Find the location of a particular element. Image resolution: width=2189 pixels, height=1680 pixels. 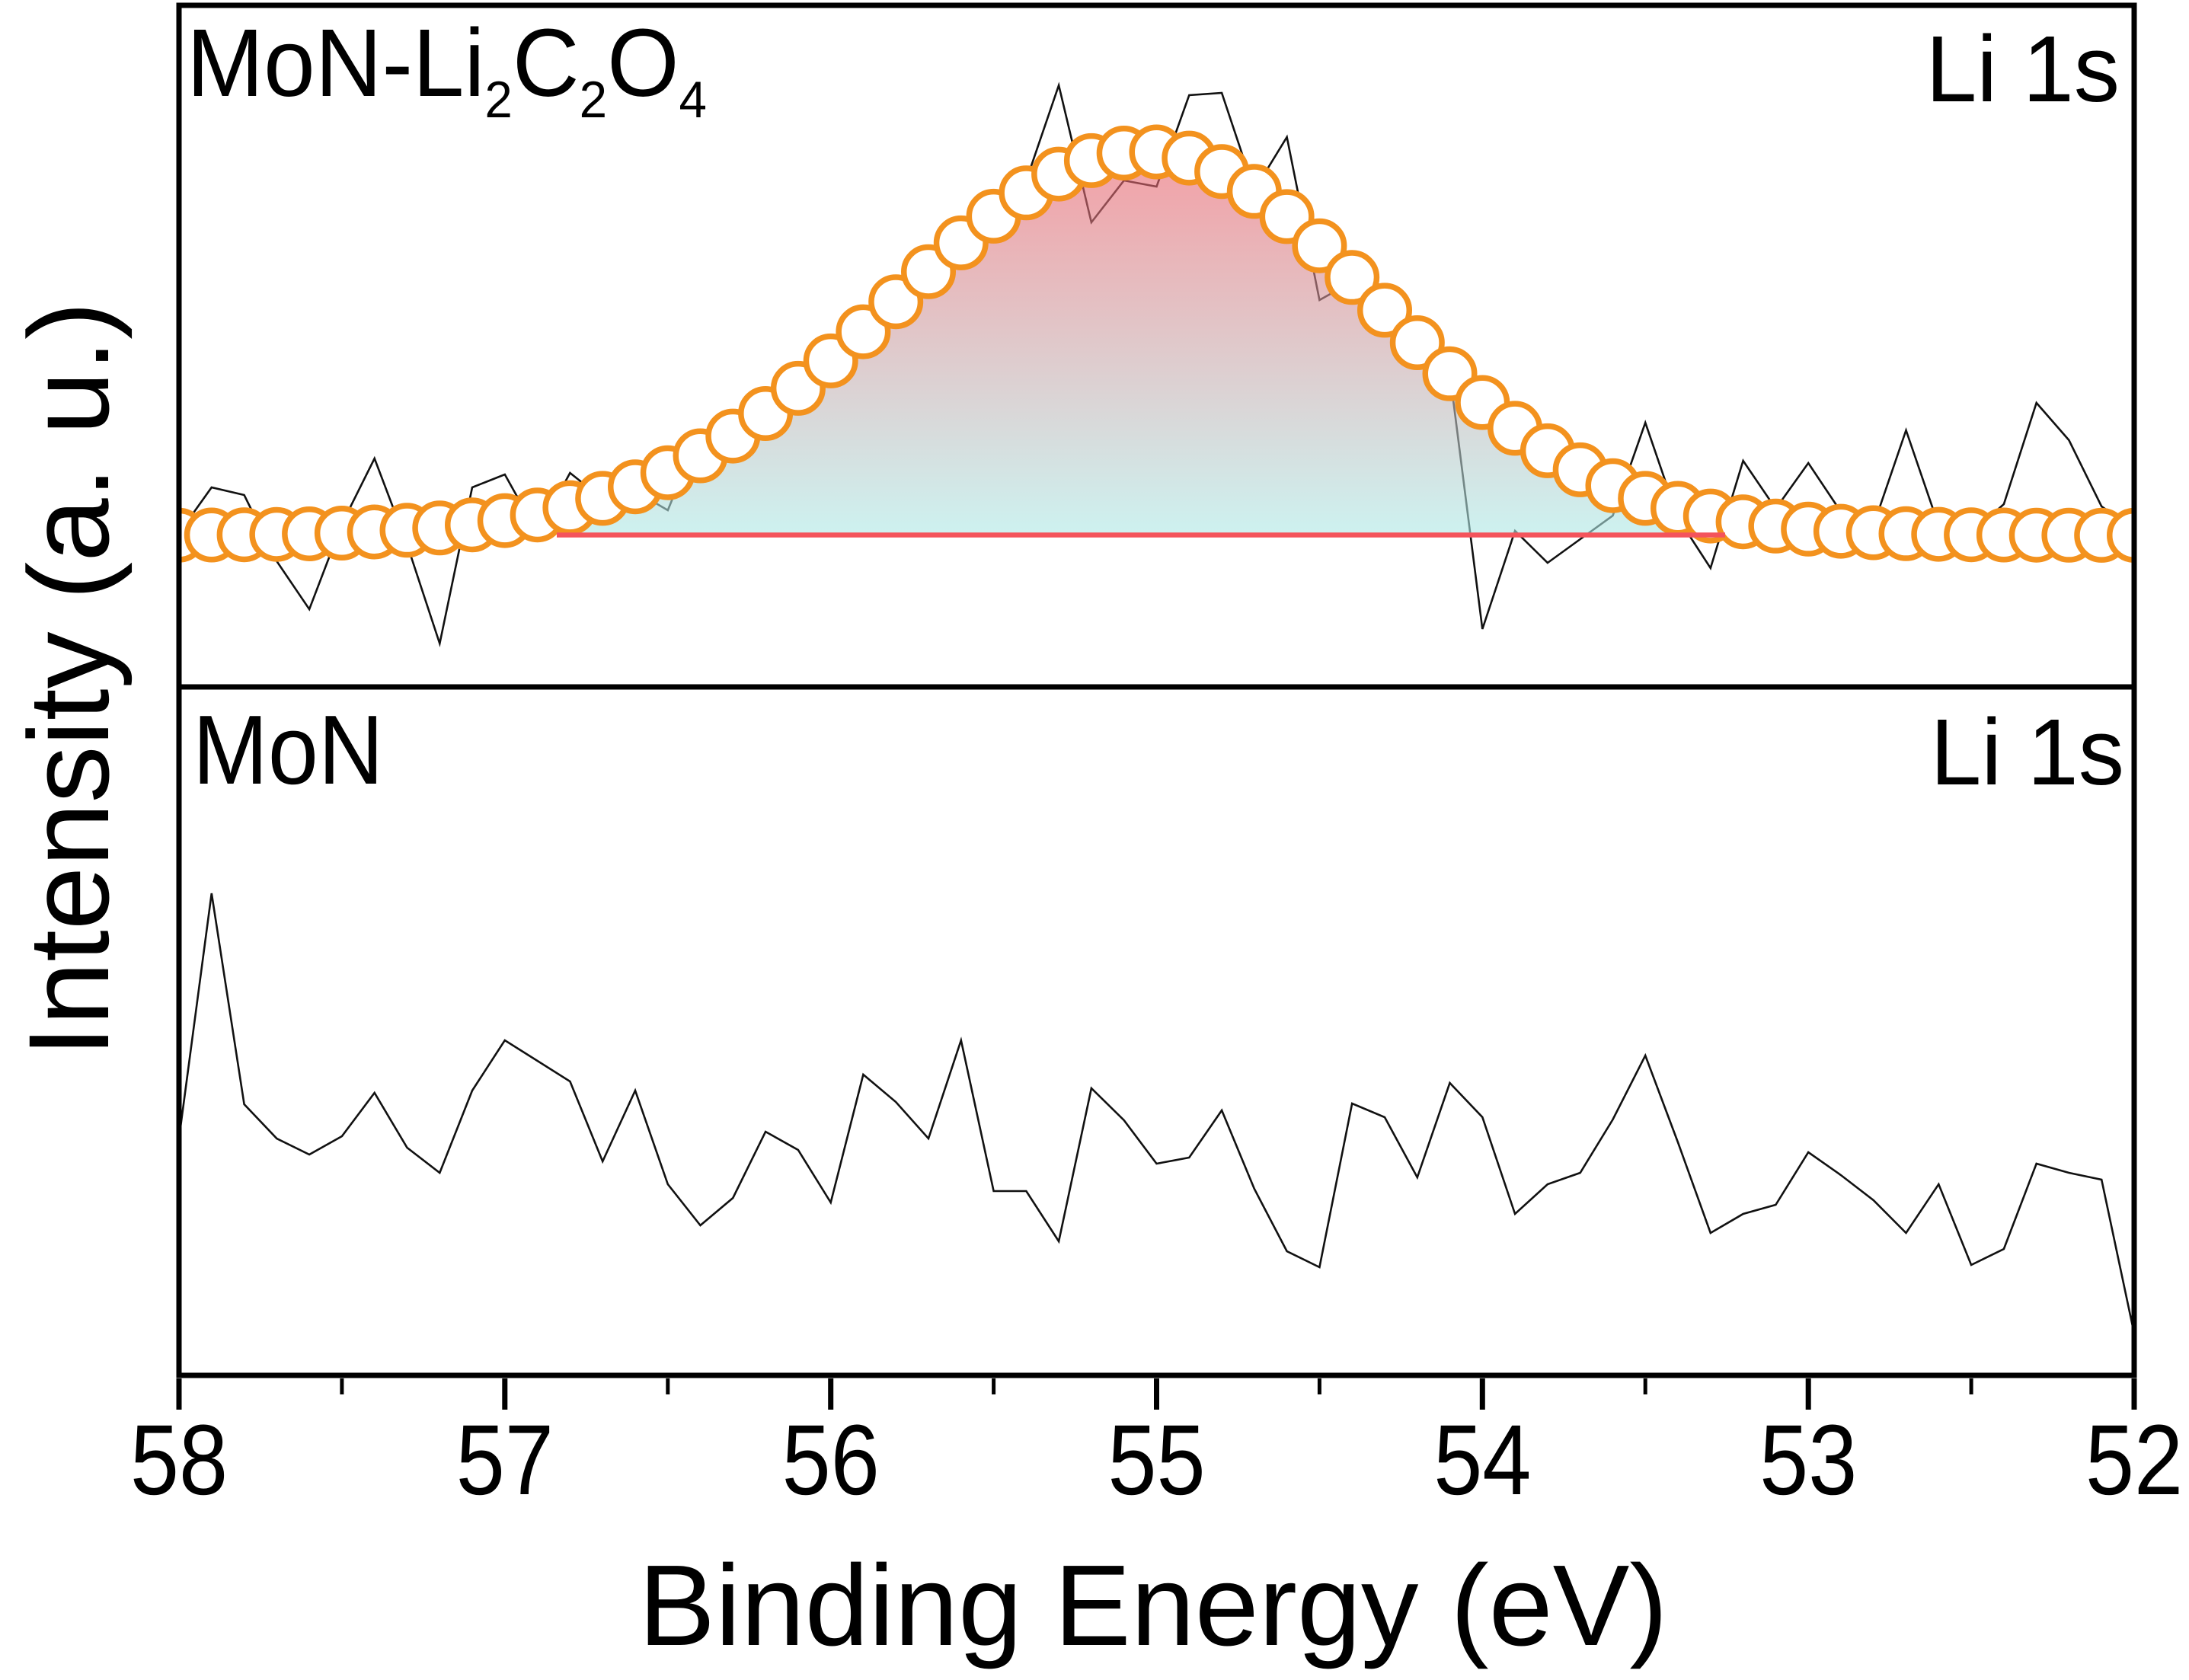

svg-text: MoN is located at coordinates (288, 750).